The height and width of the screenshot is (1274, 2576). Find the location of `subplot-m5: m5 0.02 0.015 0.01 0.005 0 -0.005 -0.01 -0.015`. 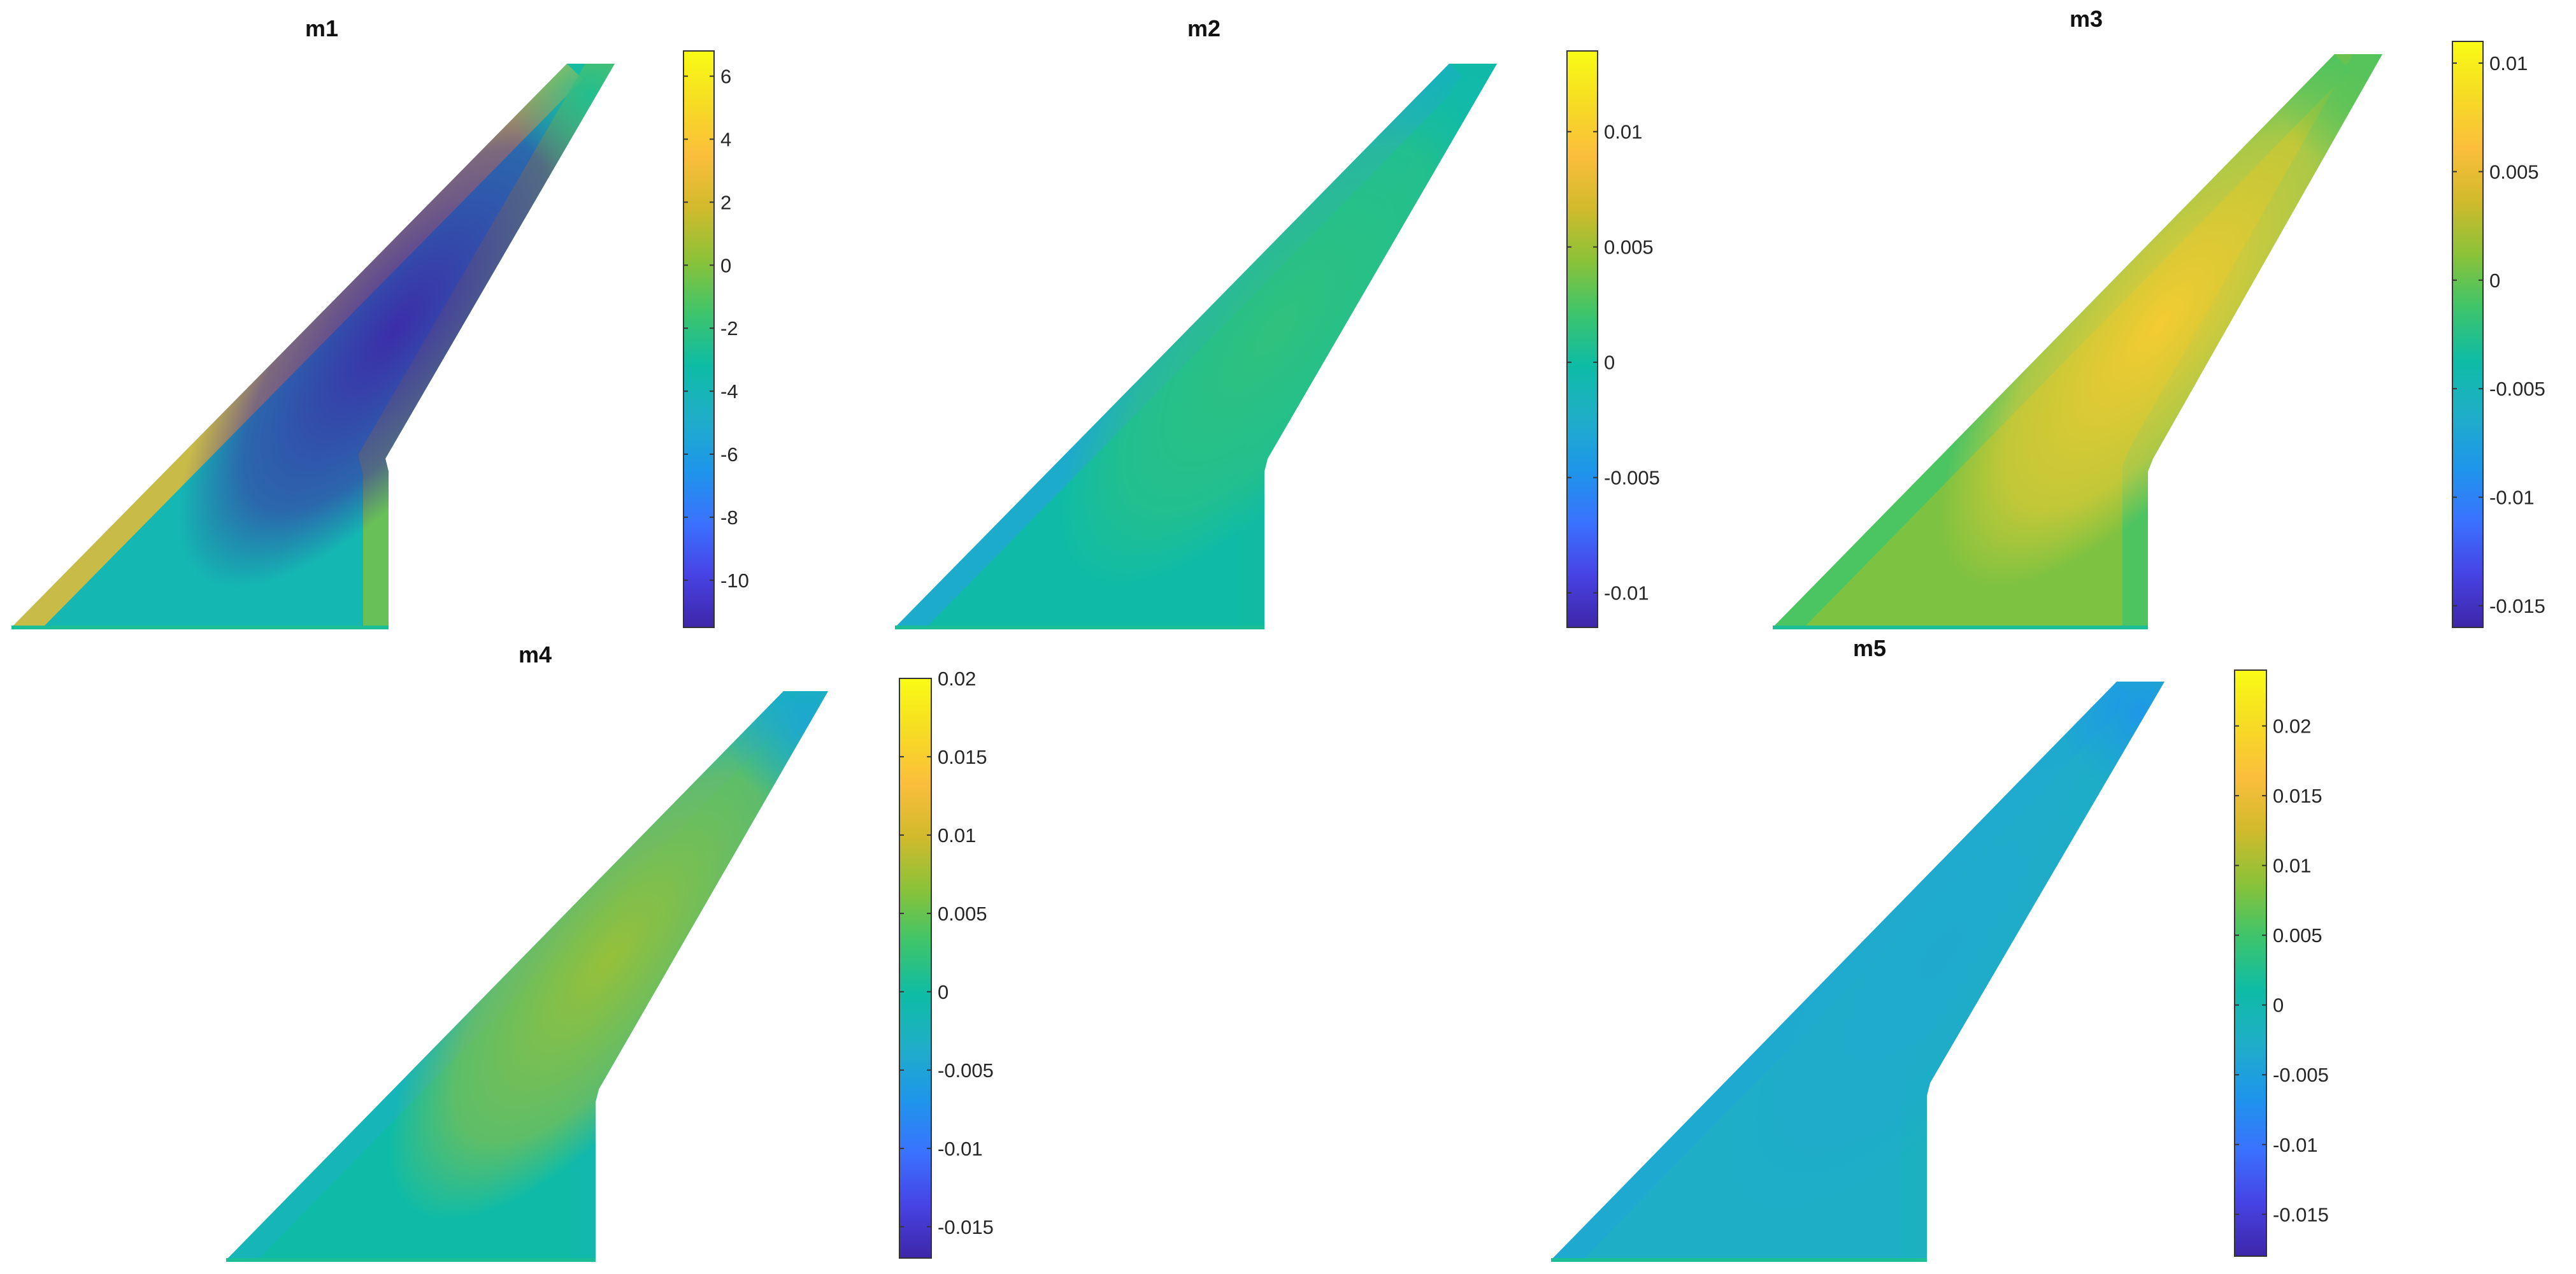

subplot-m5: m5 0.02 0.015 0.01 0.005 0 -0.005 -0.01 -0.015 is located at coordinates (1940, 949).